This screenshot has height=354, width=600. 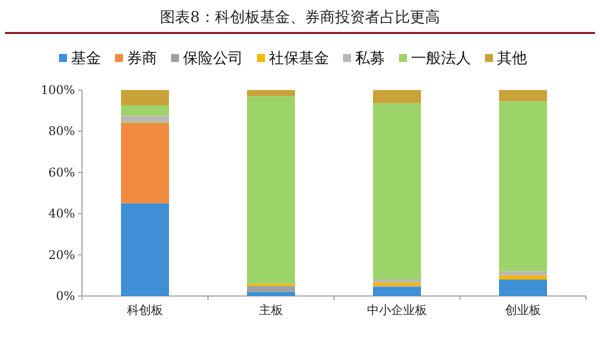 I want to click on chart-title: 图表8：科创板基金、券商投资者占比更高, so click(x=300, y=17).